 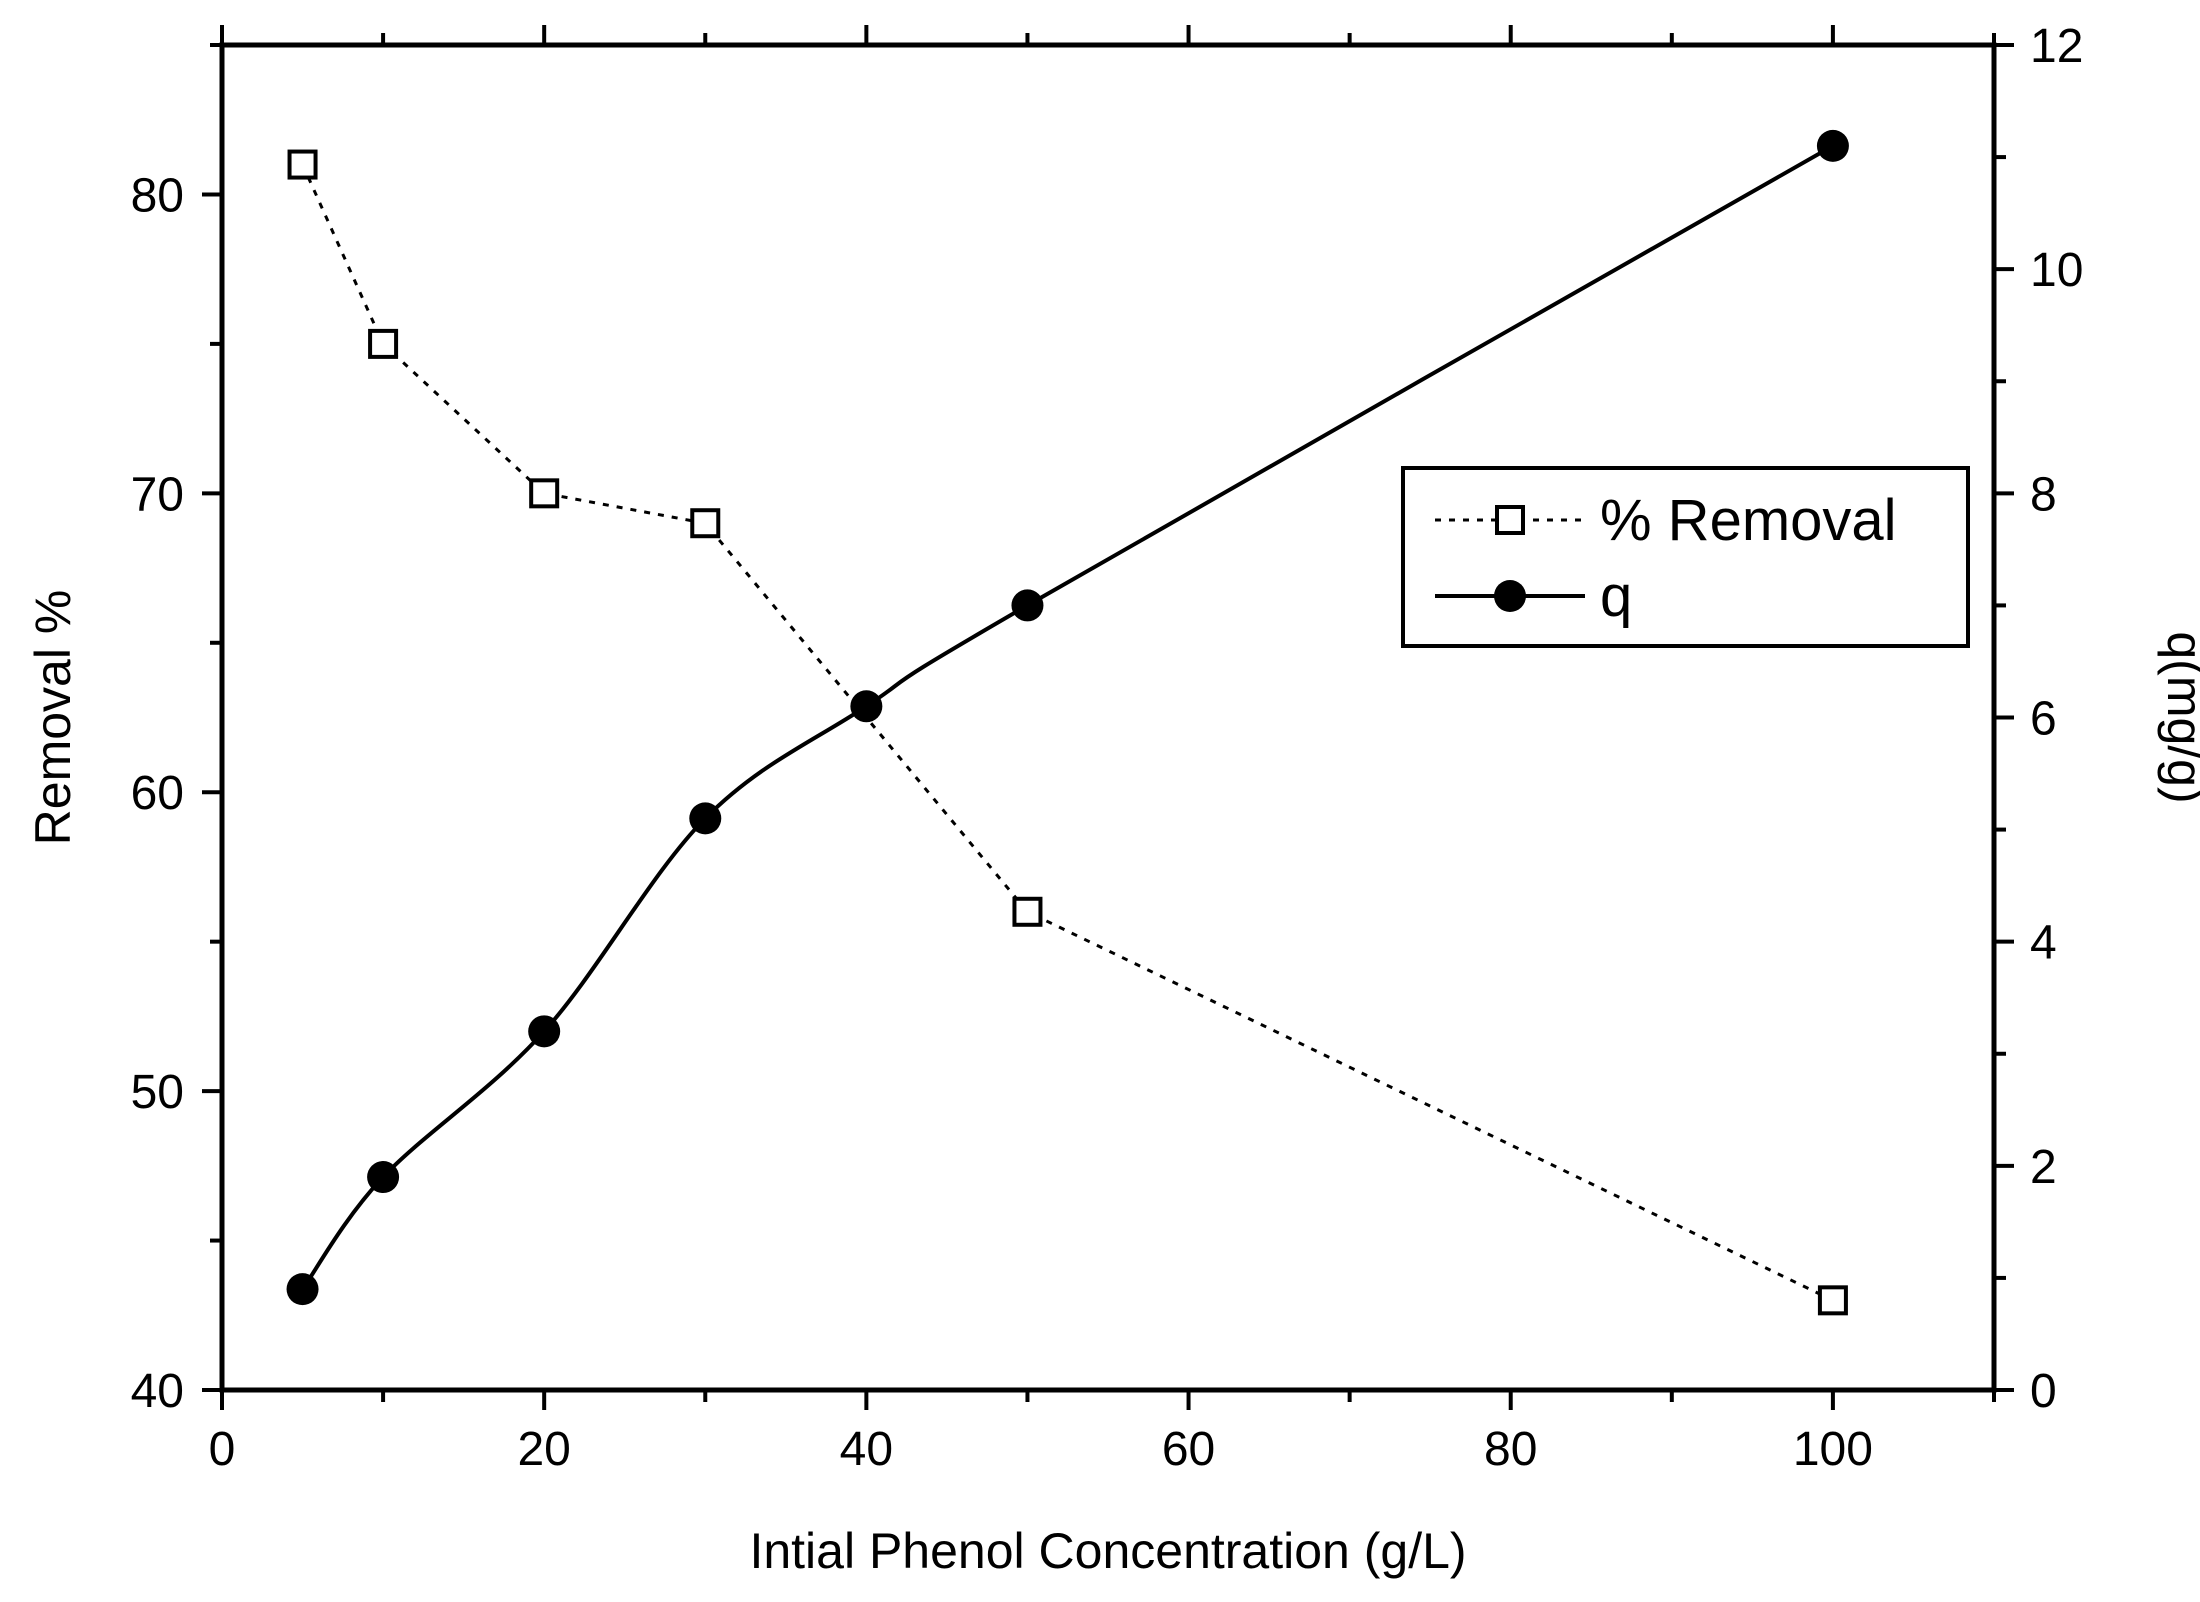 What do you see at coordinates (157, 1391) in the screenshot?
I see `y-left-tick-label: 40` at bounding box center [157, 1391].